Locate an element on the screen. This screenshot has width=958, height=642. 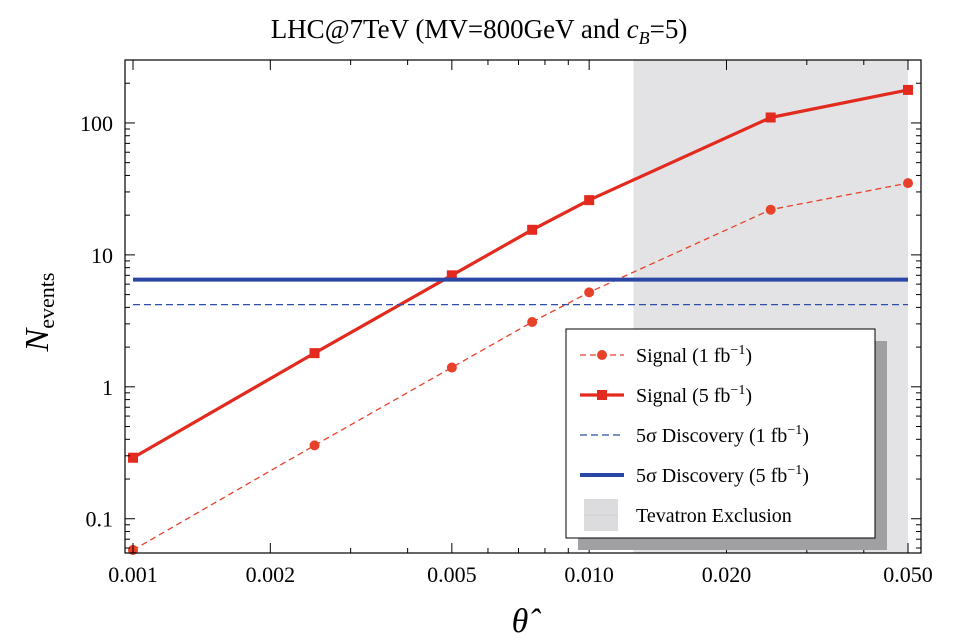
legend-label-text-4: Tevatron Exclusion is located at coordinates (714, 516).